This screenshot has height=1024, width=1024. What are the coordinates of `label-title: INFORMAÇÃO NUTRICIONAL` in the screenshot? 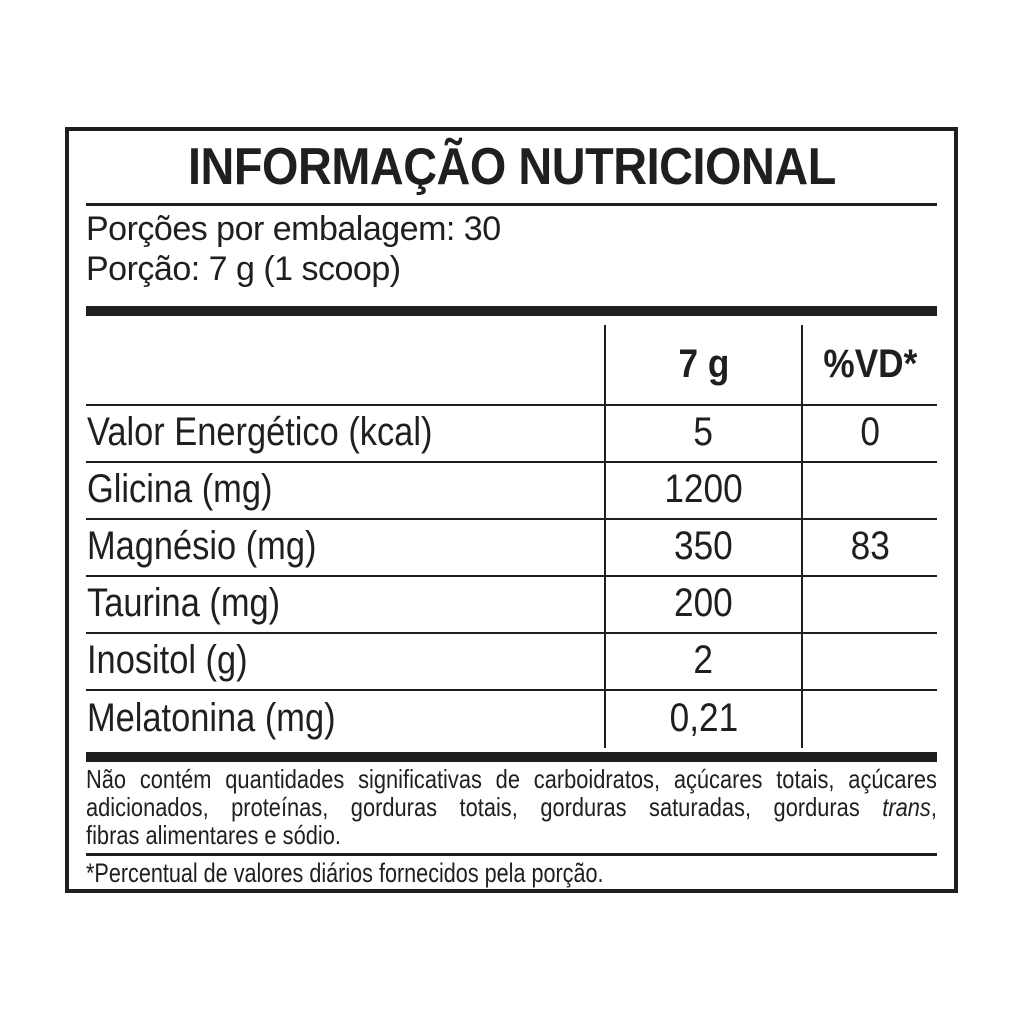 It's located at (511, 167).